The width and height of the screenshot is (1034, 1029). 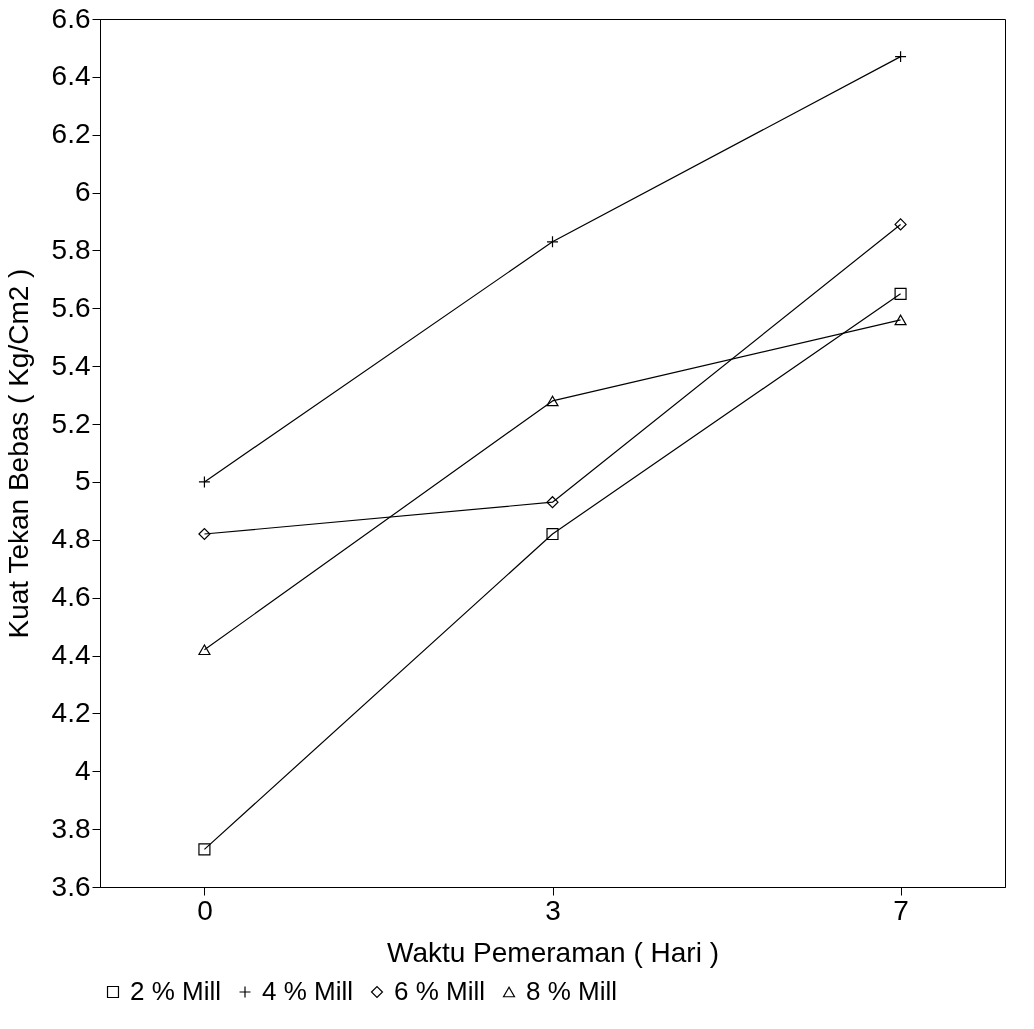 What do you see at coordinates (553, 952) in the screenshot?
I see `x-axis-title: Waktu Pemeraman ( Hari )` at bounding box center [553, 952].